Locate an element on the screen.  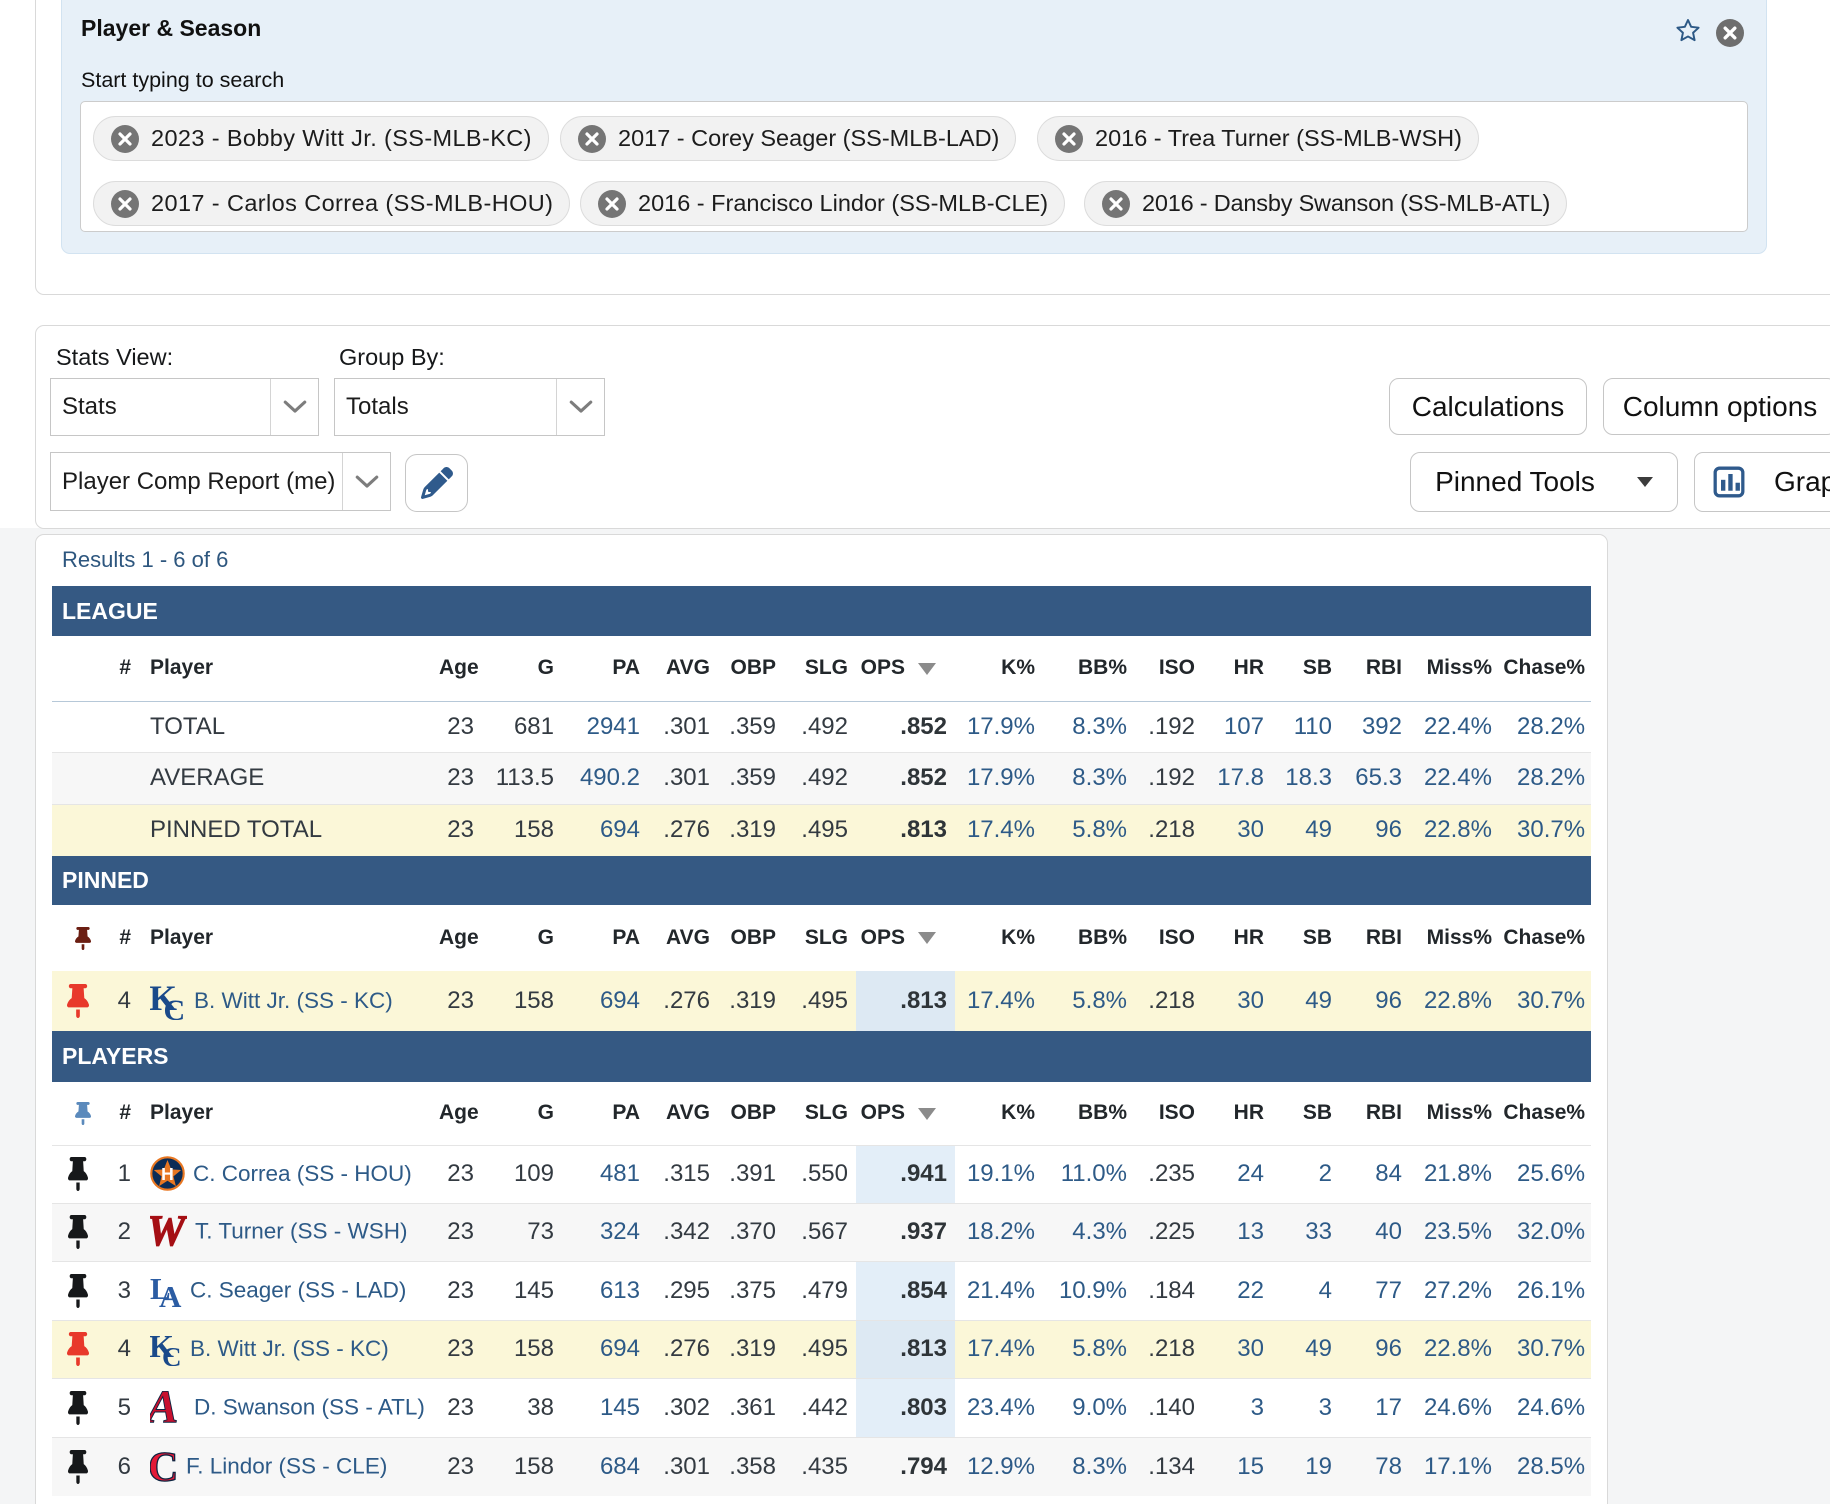
svg-text: L is located at coordinates (160, 1290).